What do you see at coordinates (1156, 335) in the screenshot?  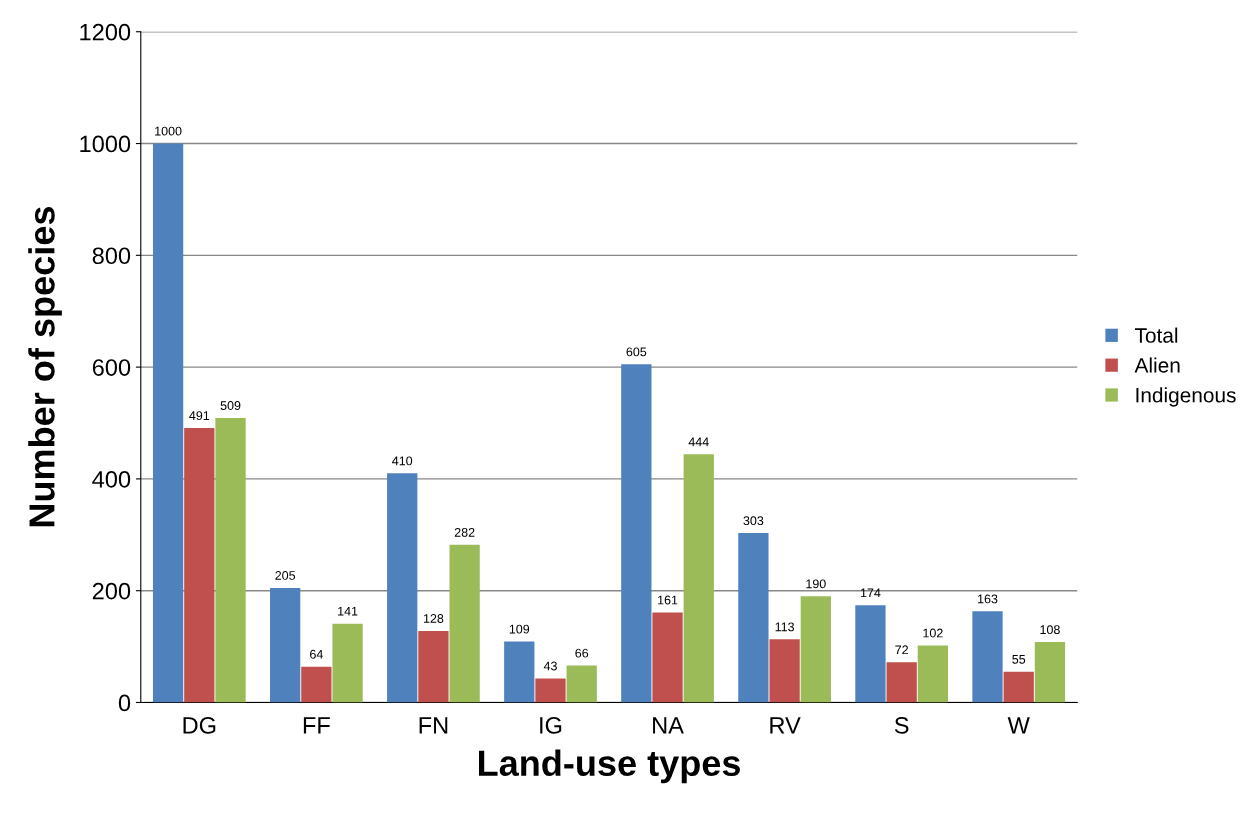 I see `legend-label: Total` at bounding box center [1156, 335].